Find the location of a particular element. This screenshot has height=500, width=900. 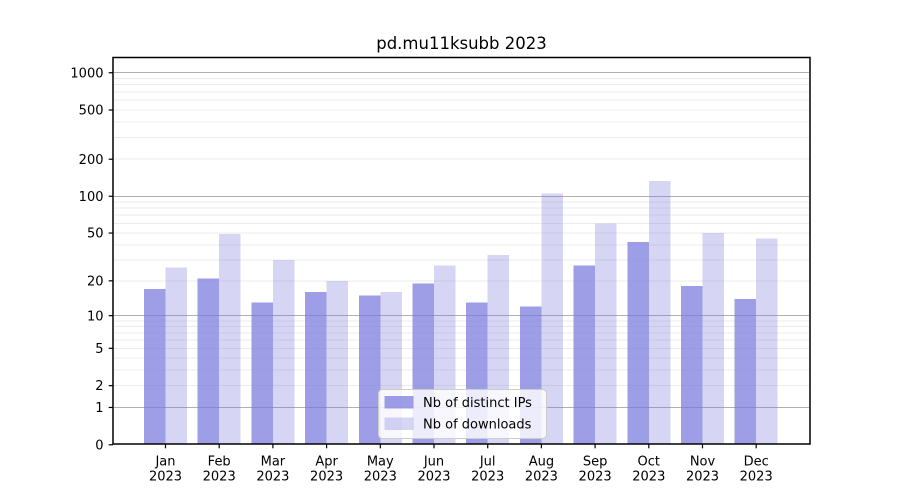

y-tick-label: 1 is located at coordinates (99, 408).